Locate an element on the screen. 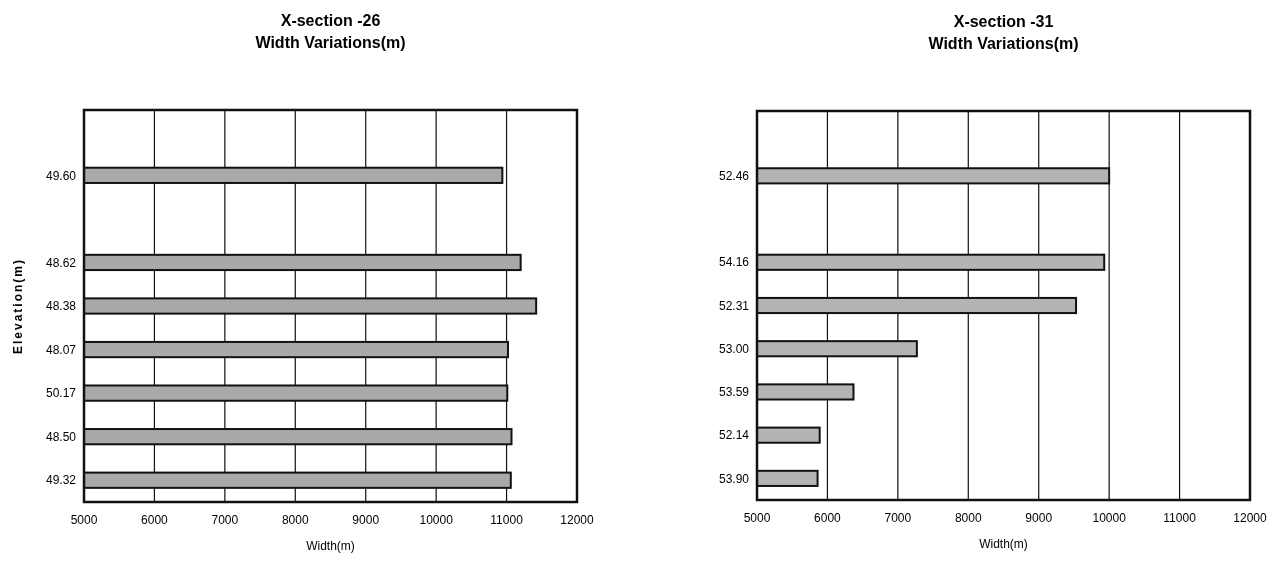 The height and width of the screenshot is (574, 1279). y-tick-label: 52.14 is located at coordinates (734, 435).